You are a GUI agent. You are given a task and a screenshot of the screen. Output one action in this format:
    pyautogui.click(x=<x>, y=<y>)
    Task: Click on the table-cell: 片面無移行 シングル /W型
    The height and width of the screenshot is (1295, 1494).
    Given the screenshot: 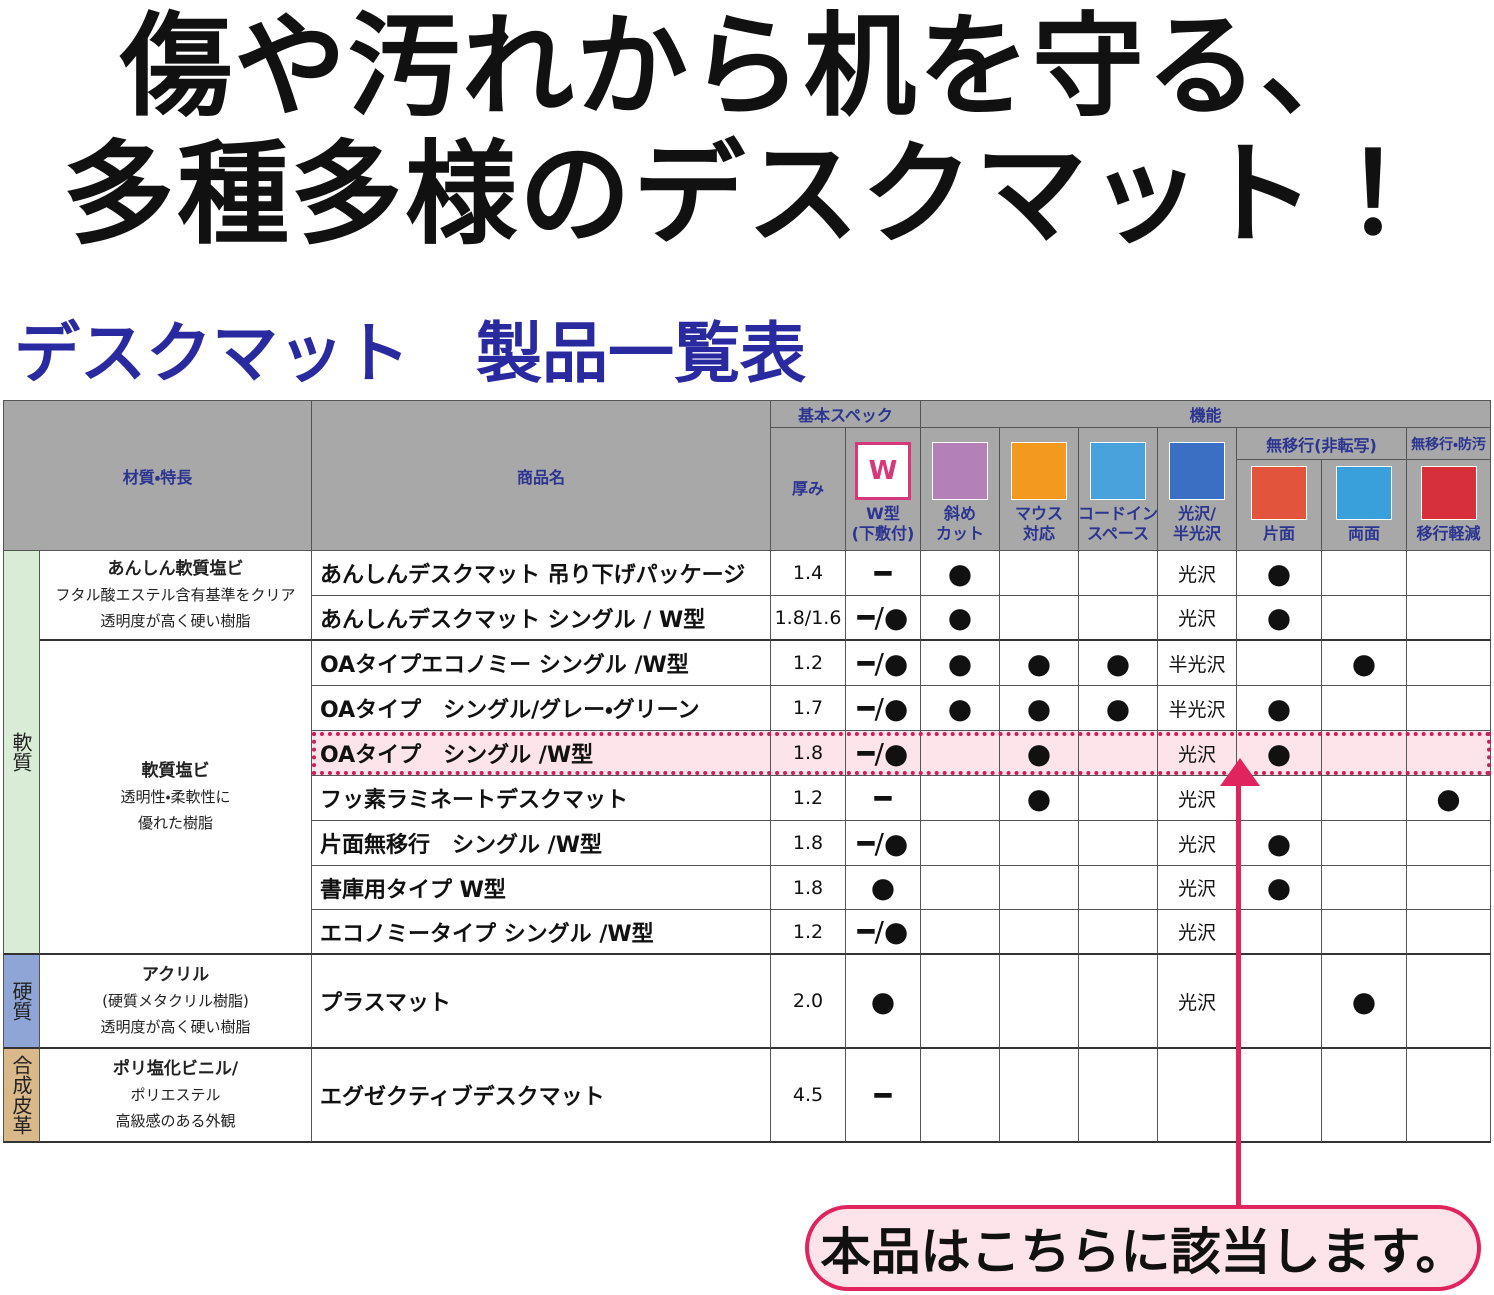 What is the action you would take?
    pyautogui.click(x=541, y=843)
    